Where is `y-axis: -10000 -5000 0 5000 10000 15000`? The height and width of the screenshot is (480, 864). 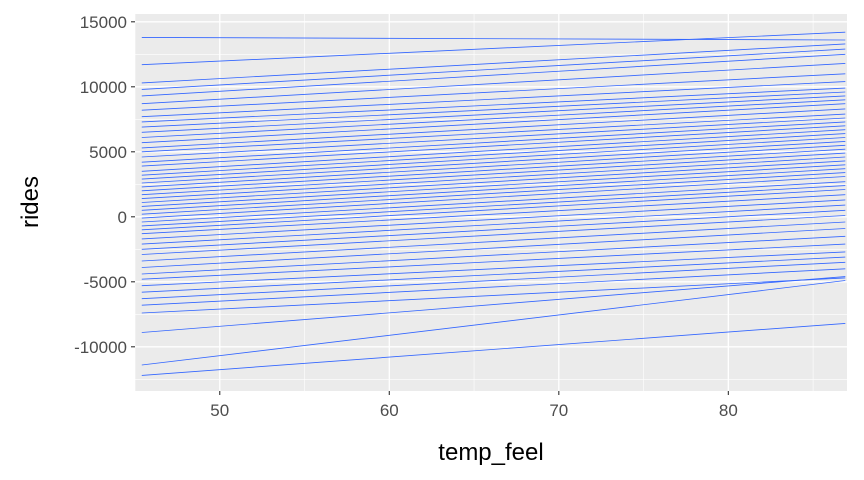
y-axis: -10000 -5000 0 5000 10000 15000 is located at coordinates (104, 185).